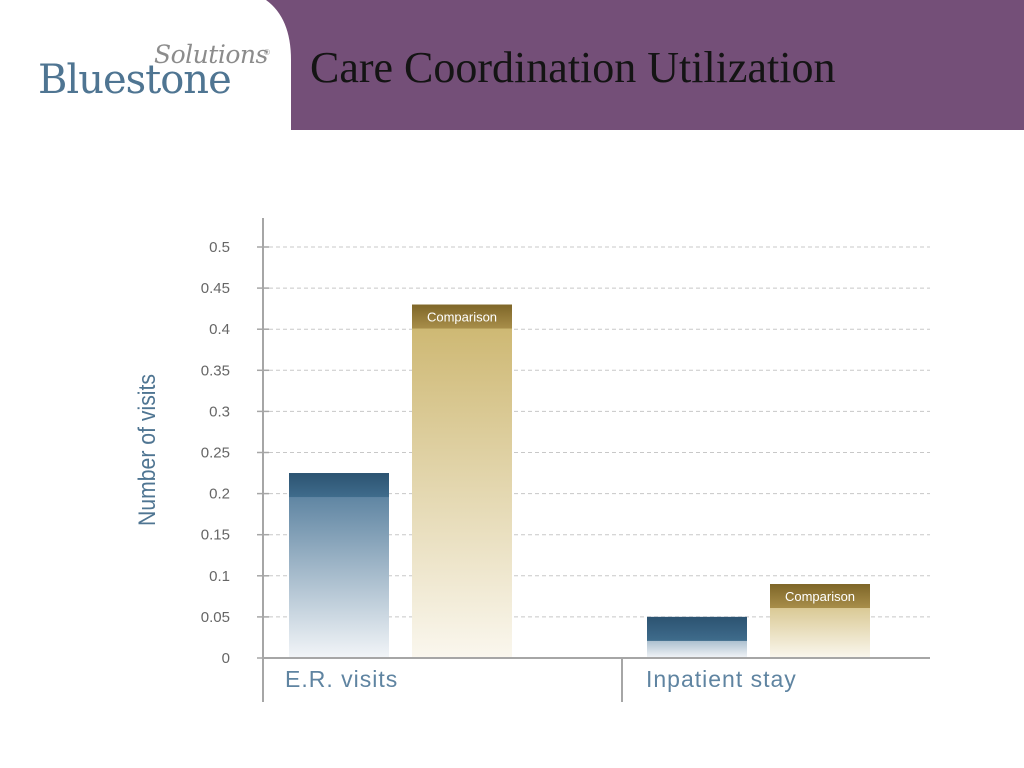  I want to click on y-tick-label: 0.25, so click(215, 453).